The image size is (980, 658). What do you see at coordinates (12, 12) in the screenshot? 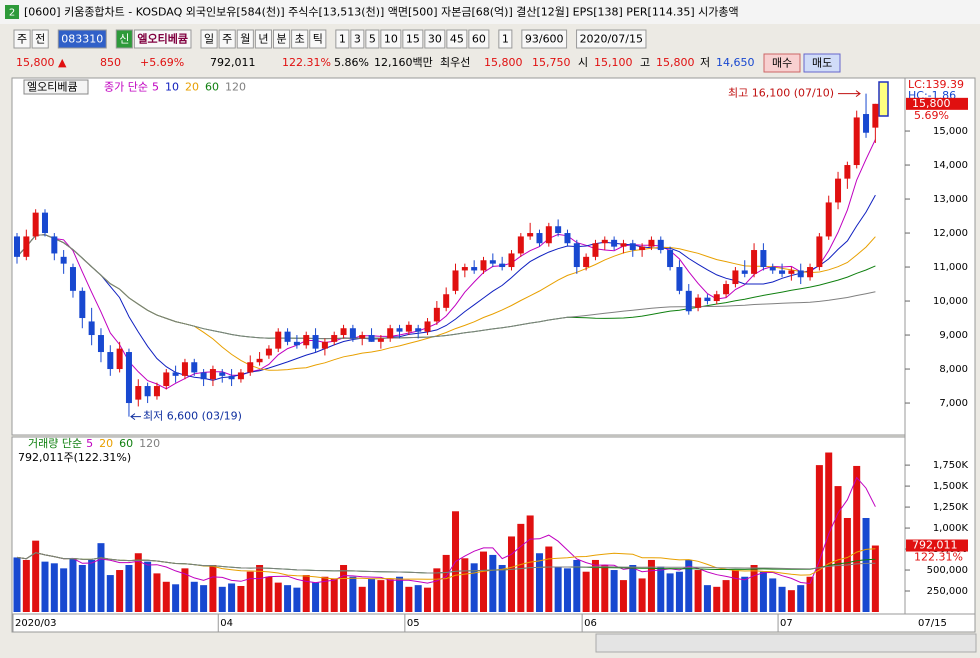
I see `app-icon` at bounding box center [12, 12].